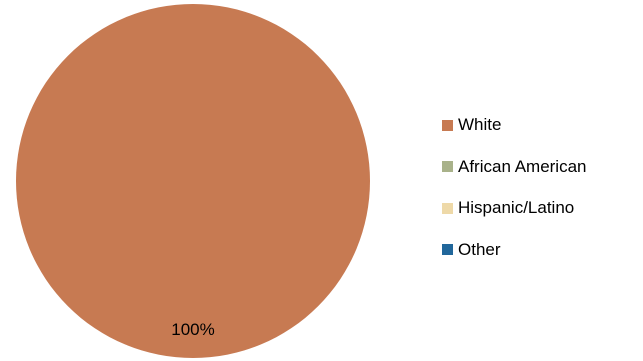  I want to click on legend-label-african-american: African American, so click(522, 166).